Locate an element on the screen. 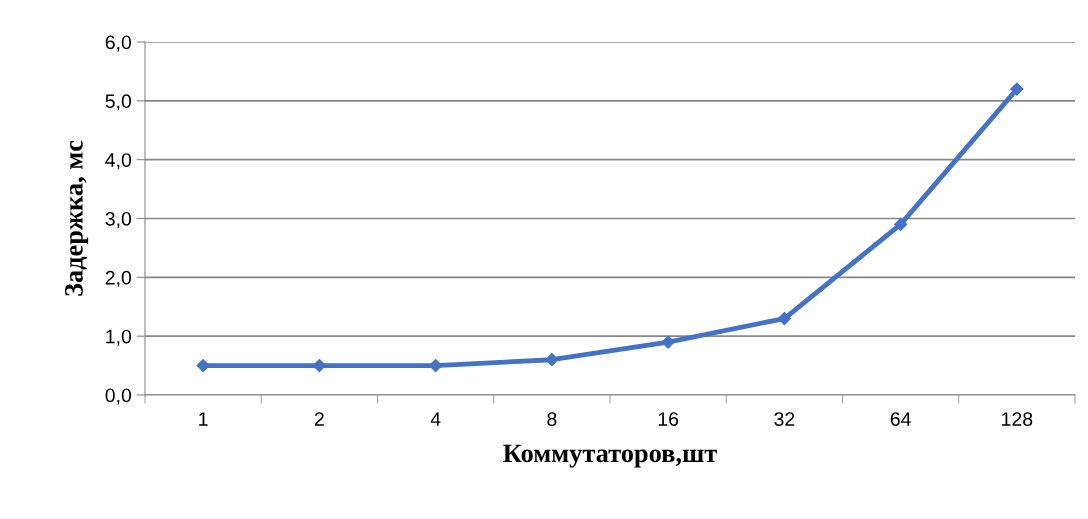 The image size is (1088, 519). y-tick-label: 4,0 is located at coordinates (118, 161).